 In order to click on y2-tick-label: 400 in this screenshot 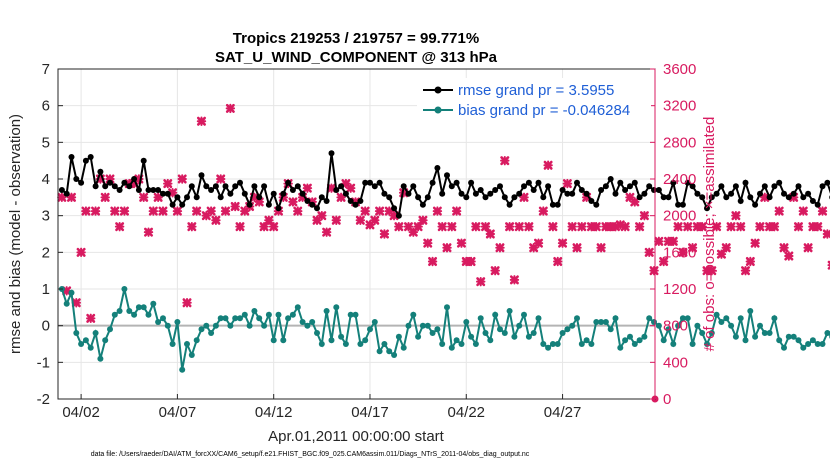, I will do `click(675, 362)`.